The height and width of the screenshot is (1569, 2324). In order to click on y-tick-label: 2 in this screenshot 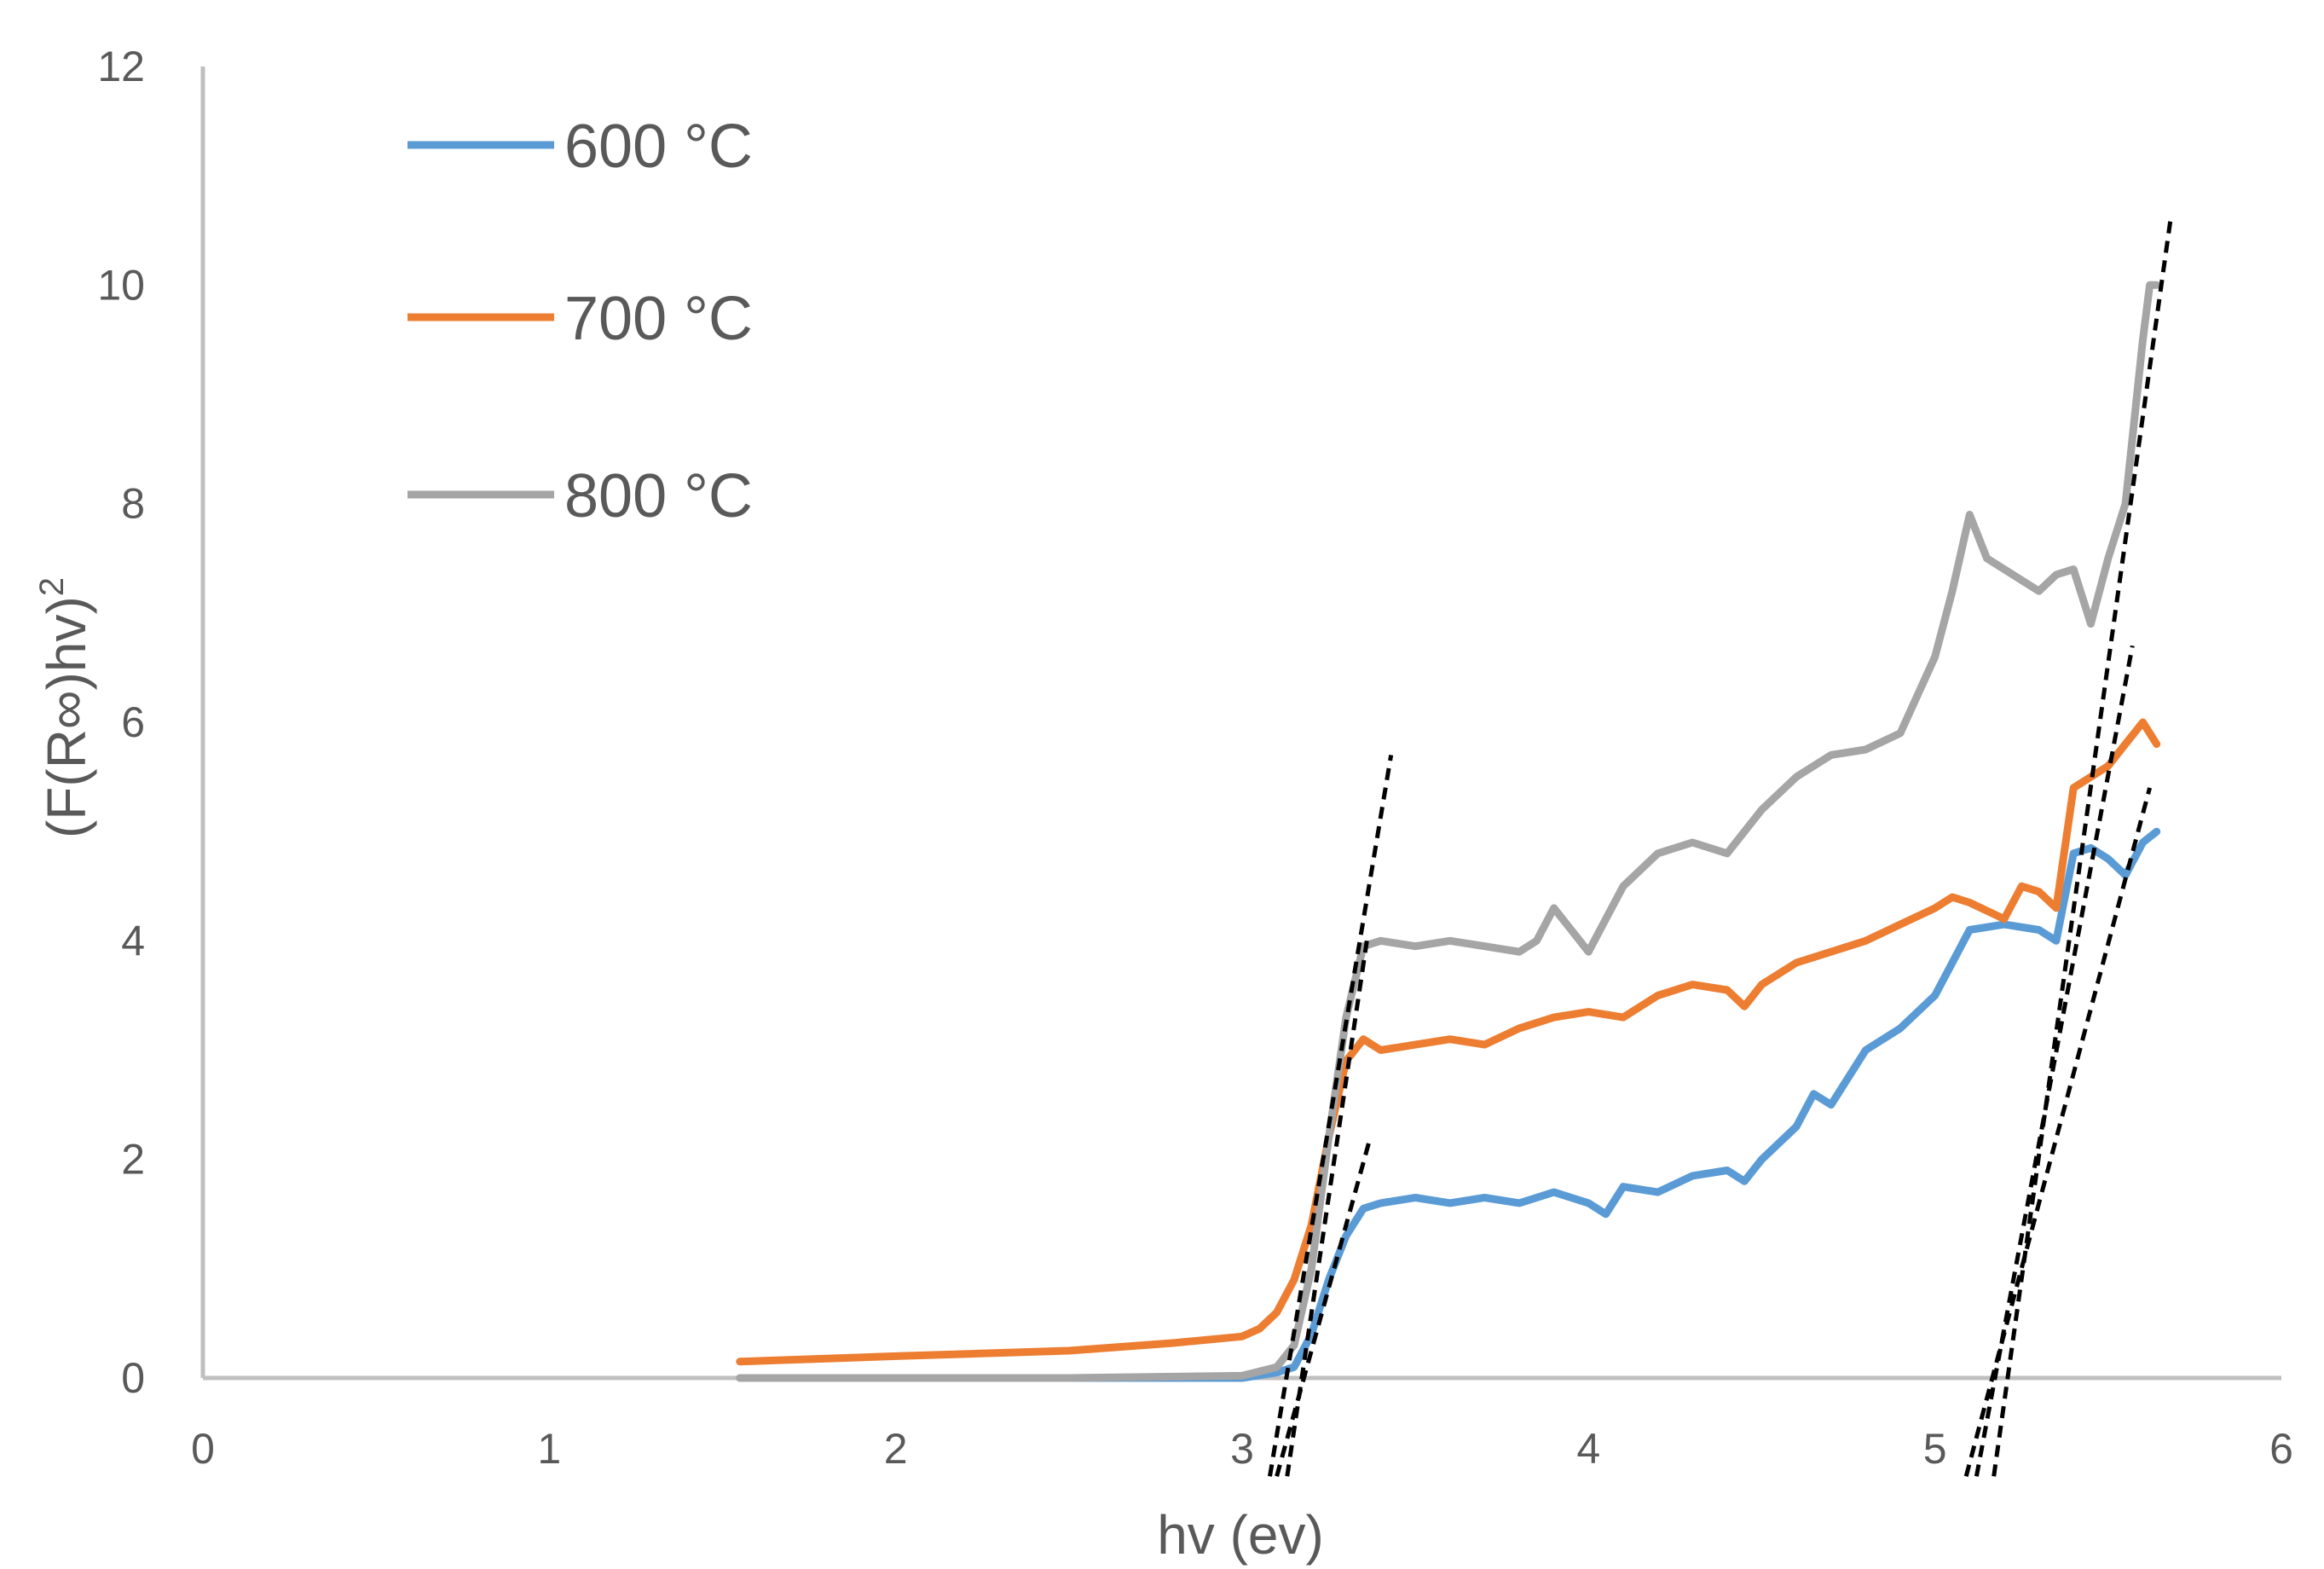, I will do `click(133, 1160)`.